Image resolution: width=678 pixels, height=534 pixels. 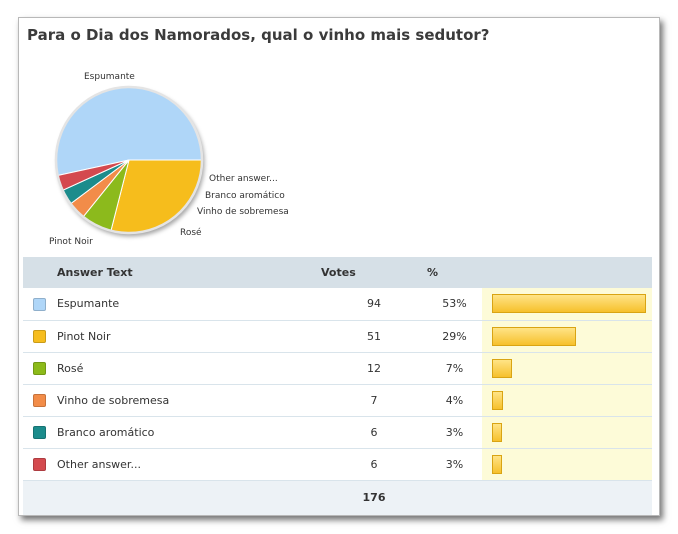 I want to click on table-row: Vinho de sobremesa 7 4%, so click(x=337, y=400).